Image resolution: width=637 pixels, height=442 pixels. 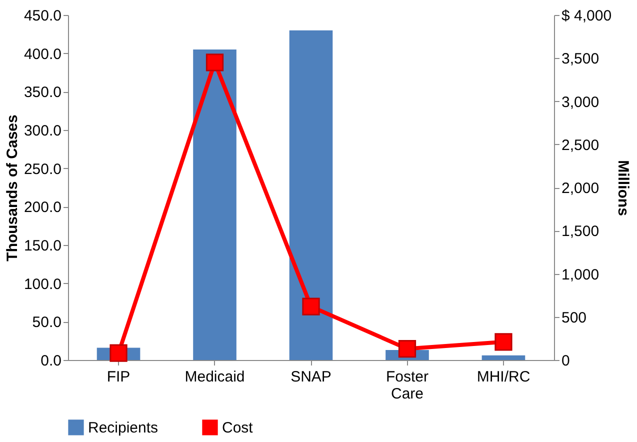 I want to click on y2-tick-label: 2,500, so click(x=581, y=145).